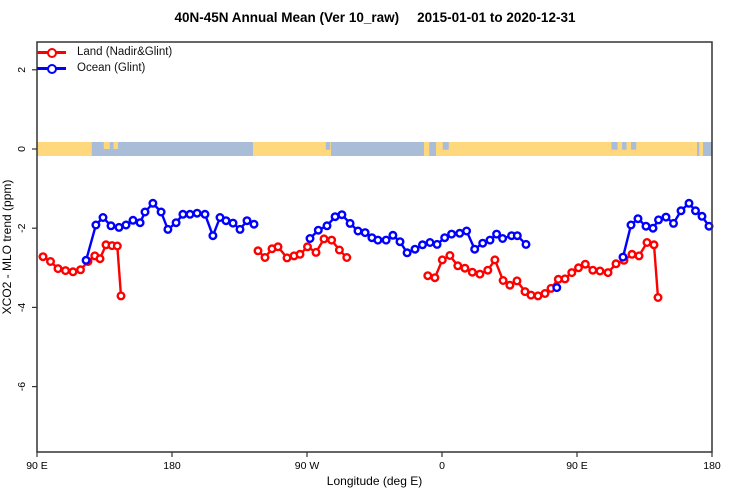 The image size is (750, 500). What do you see at coordinates (125, 52) in the screenshot?
I see `legend-label-land: Land (Nadir&Glint)` at bounding box center [125, 52].